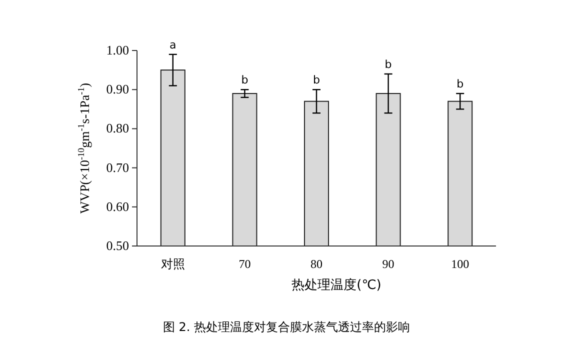  Describe the element at coordinates (460, 264) in the screenshot. I see `x-tick-label: 100` at that location.